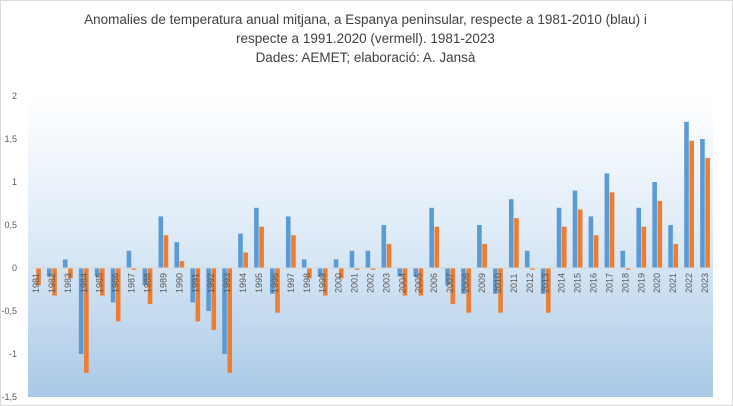  I want to click on bar-1981-2010-2009, so click(479, 246).